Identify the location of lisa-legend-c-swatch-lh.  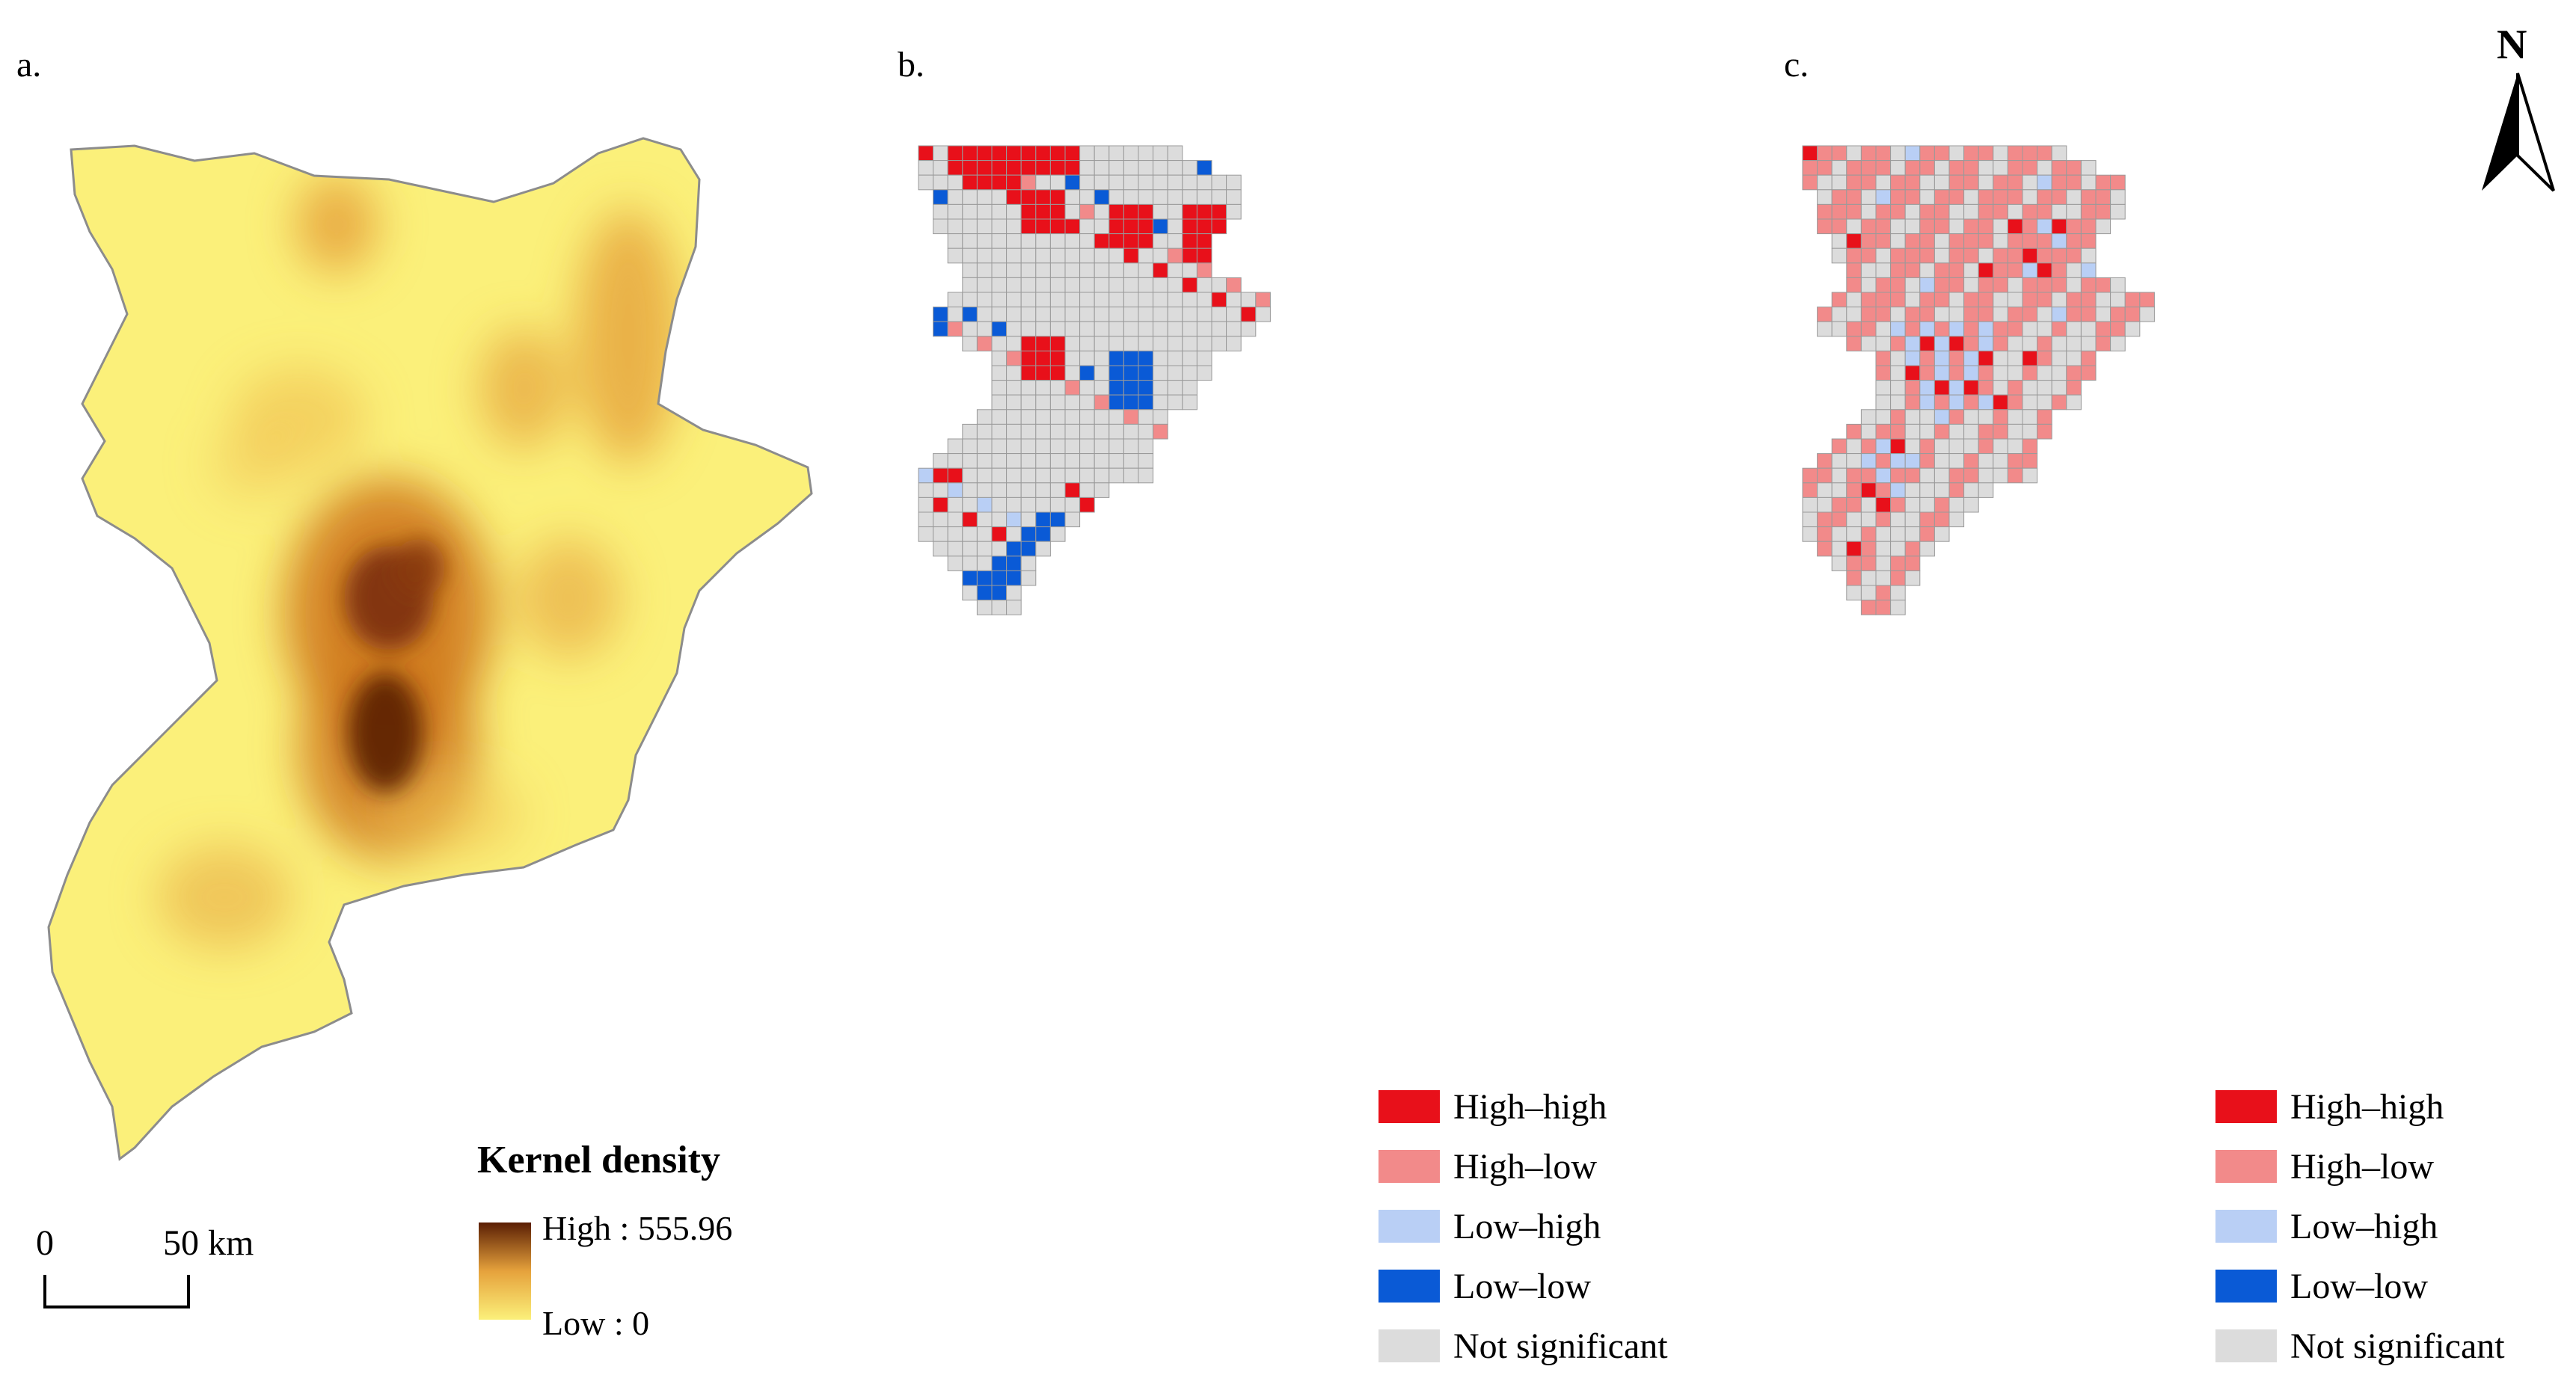
(2246, 1226).